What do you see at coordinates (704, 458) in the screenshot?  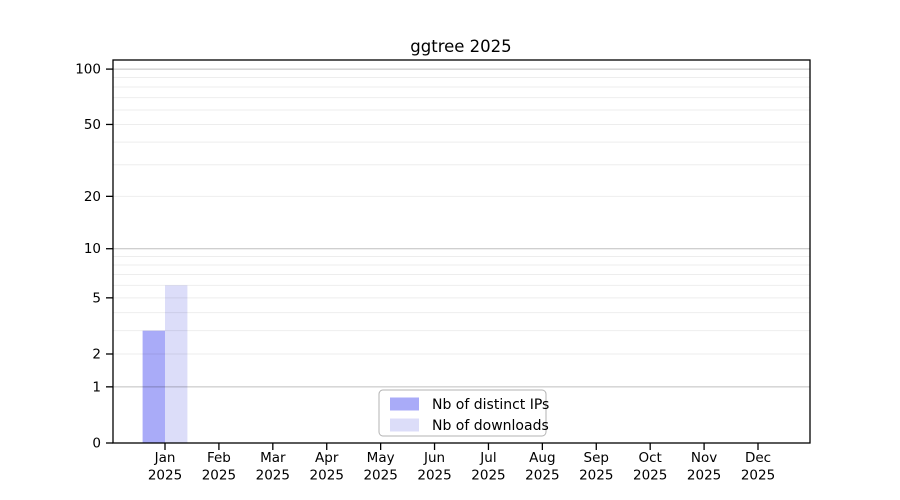 I see `x-tick-label-month: Nov` at bounding box center [704, 458].